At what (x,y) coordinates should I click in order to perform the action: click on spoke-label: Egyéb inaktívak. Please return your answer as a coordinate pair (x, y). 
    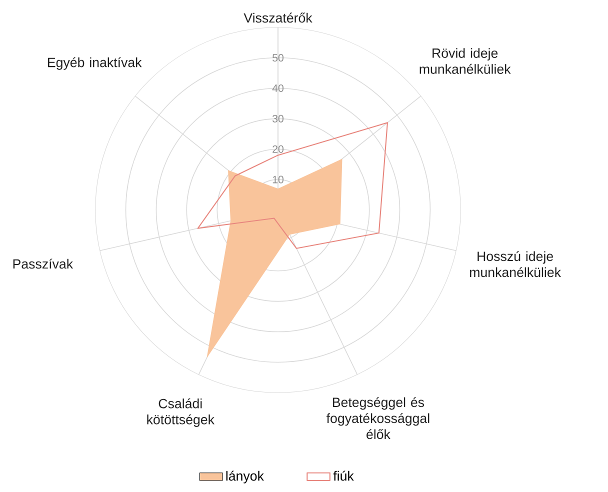
    Looking at the image, I should click on (95, 63).